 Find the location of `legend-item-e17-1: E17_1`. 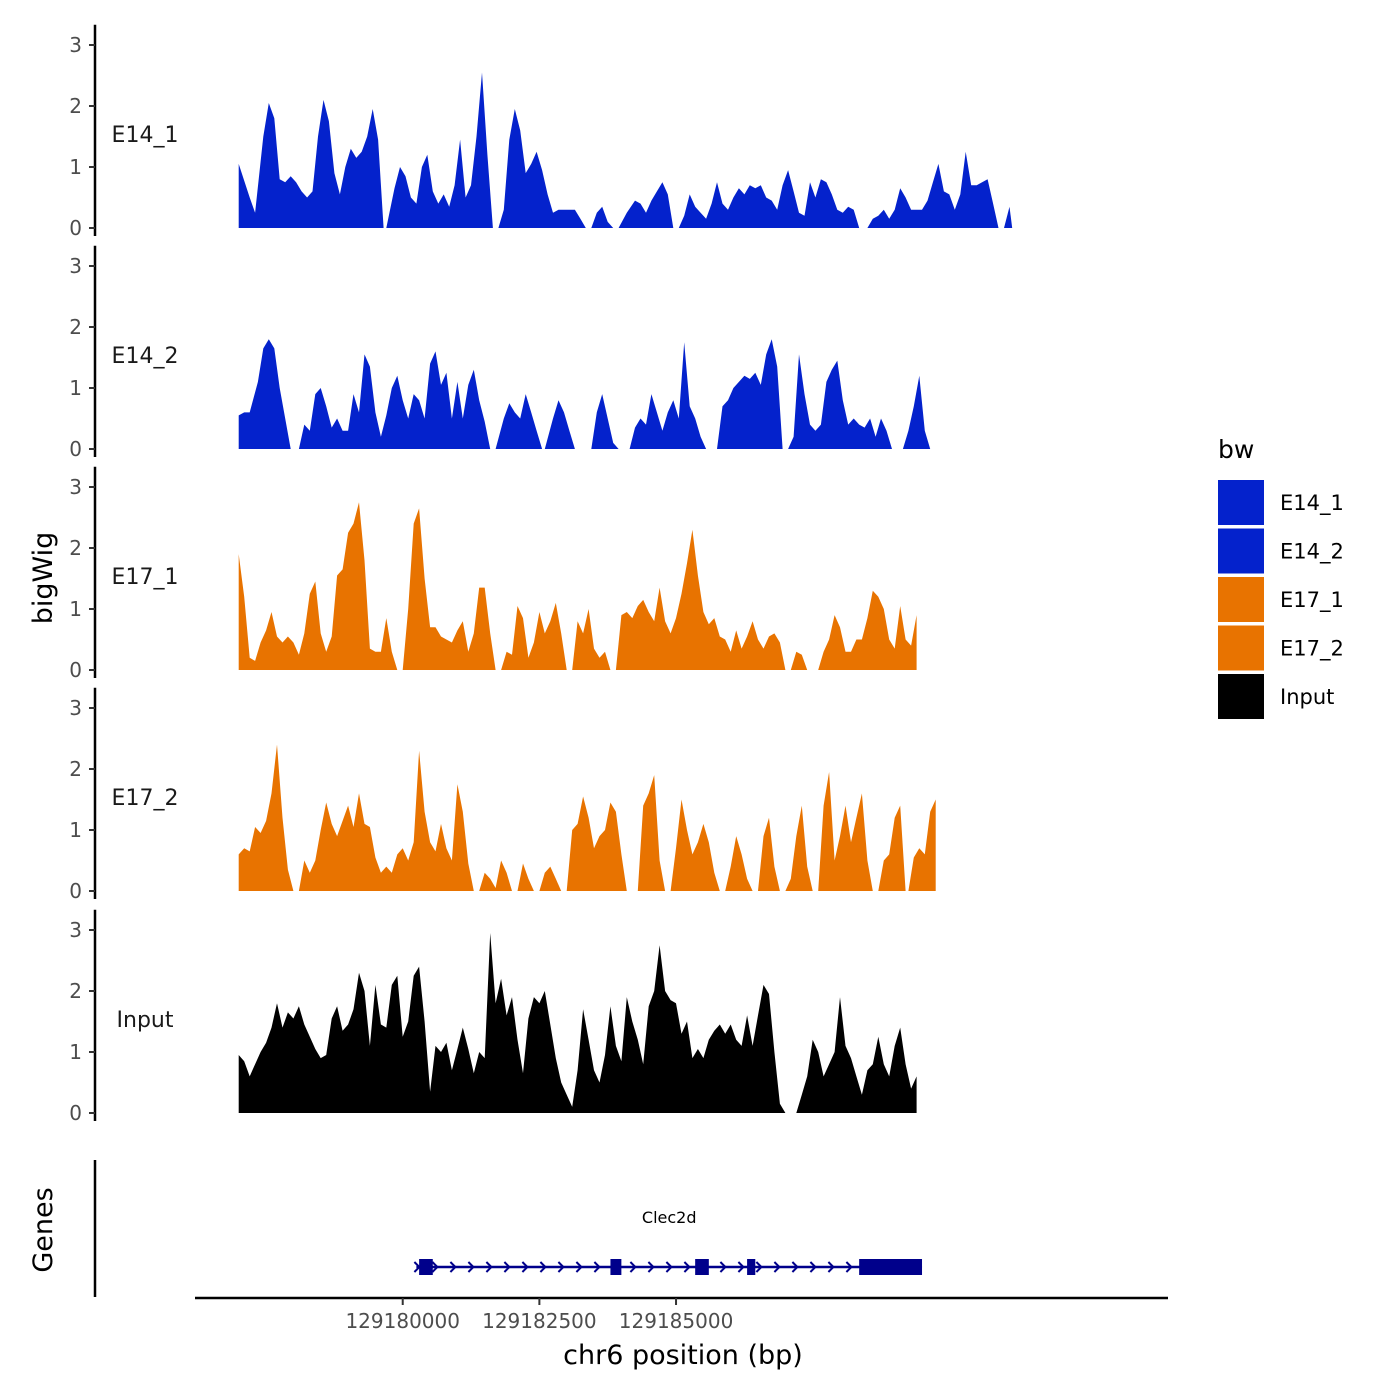

legend-item-e17-1: E17_1 is located at coordinates (1281, 599).